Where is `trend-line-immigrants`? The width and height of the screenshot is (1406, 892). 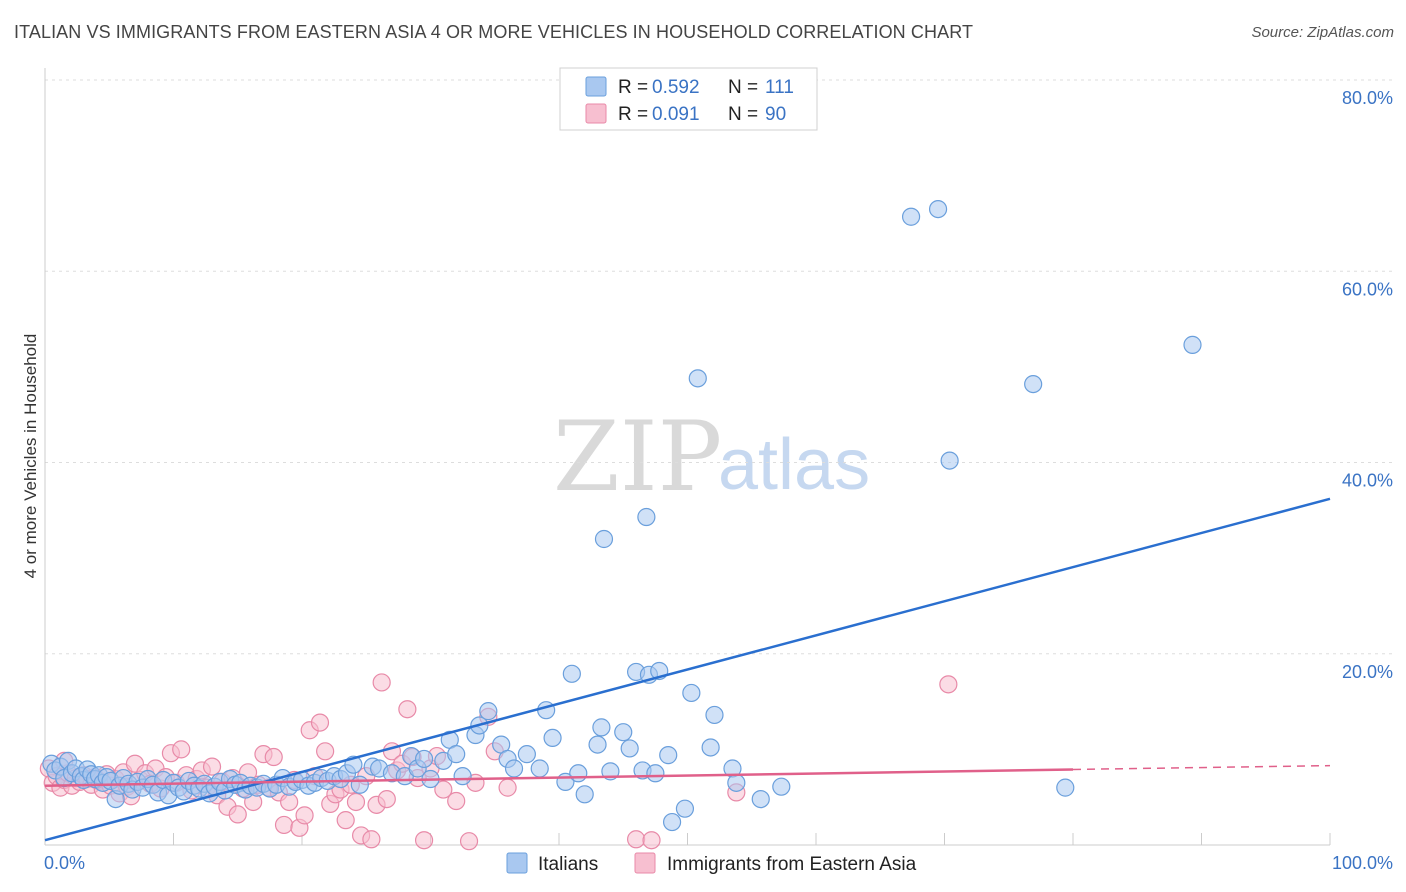
trend-line-immigrants is located at coordinates (559, 777).